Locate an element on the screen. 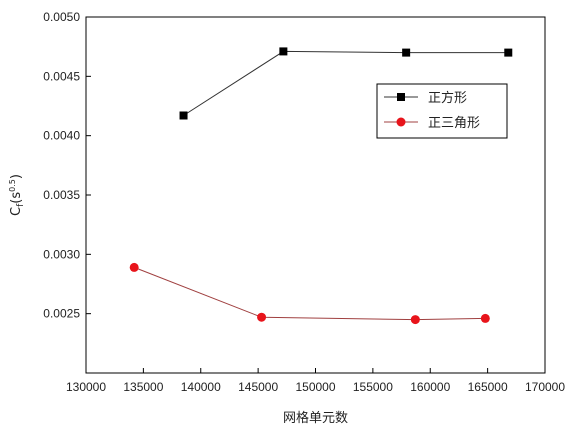  x-tick-label: 155000 is located at coordinates (373, 387).